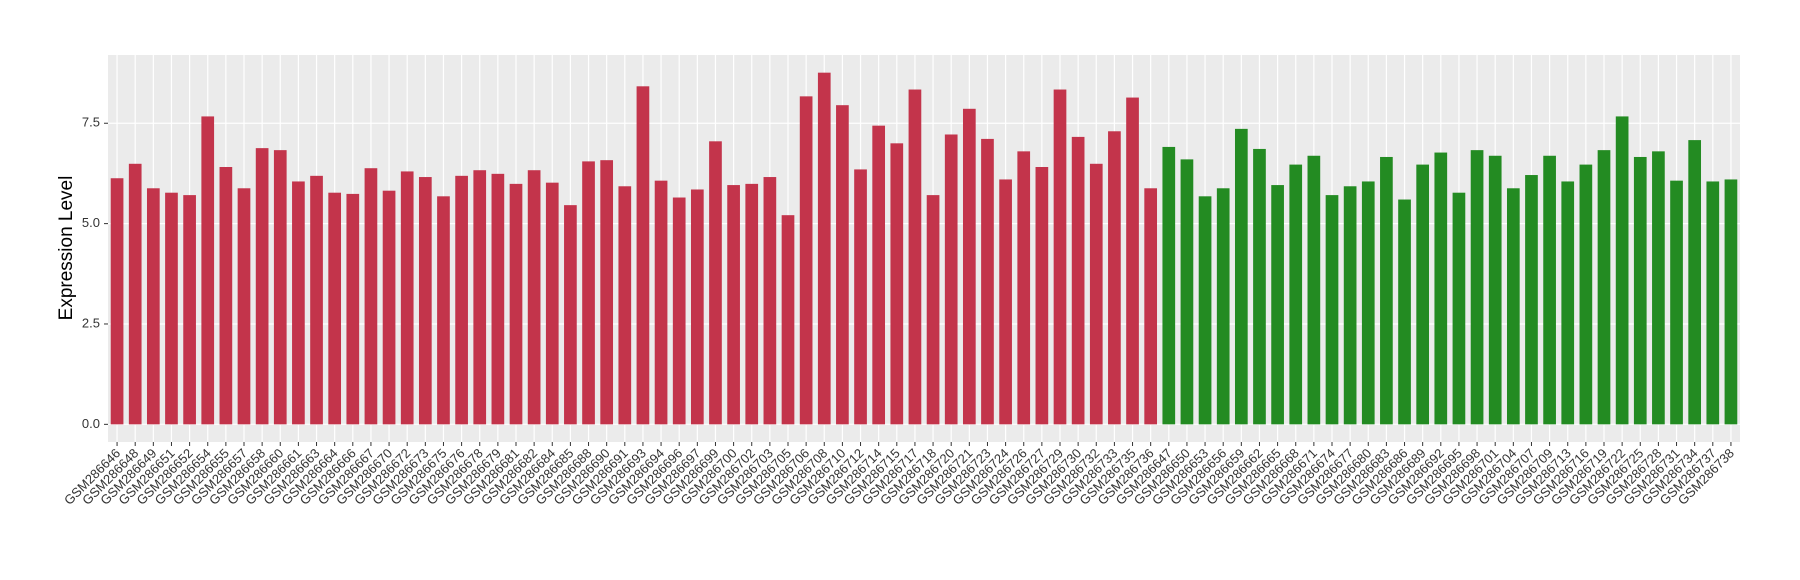 Image resolution: width=1800 pixels, height=580 pixels. Describe the element at coordinates (66, 248) in the screenshot. I see `y-axis-label: Expression Level` at that location.